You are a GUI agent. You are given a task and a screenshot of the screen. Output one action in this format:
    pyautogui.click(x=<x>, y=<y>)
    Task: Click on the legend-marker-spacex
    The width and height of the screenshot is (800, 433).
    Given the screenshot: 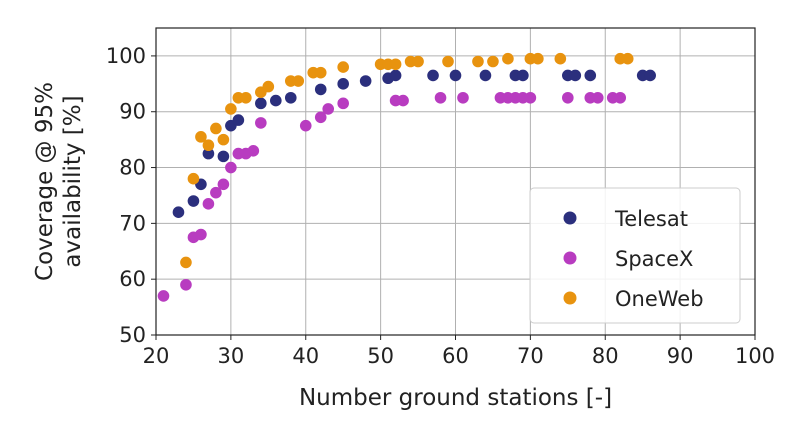 What is the action you would take?
    pyautogui.click(x=570, y=258)
    